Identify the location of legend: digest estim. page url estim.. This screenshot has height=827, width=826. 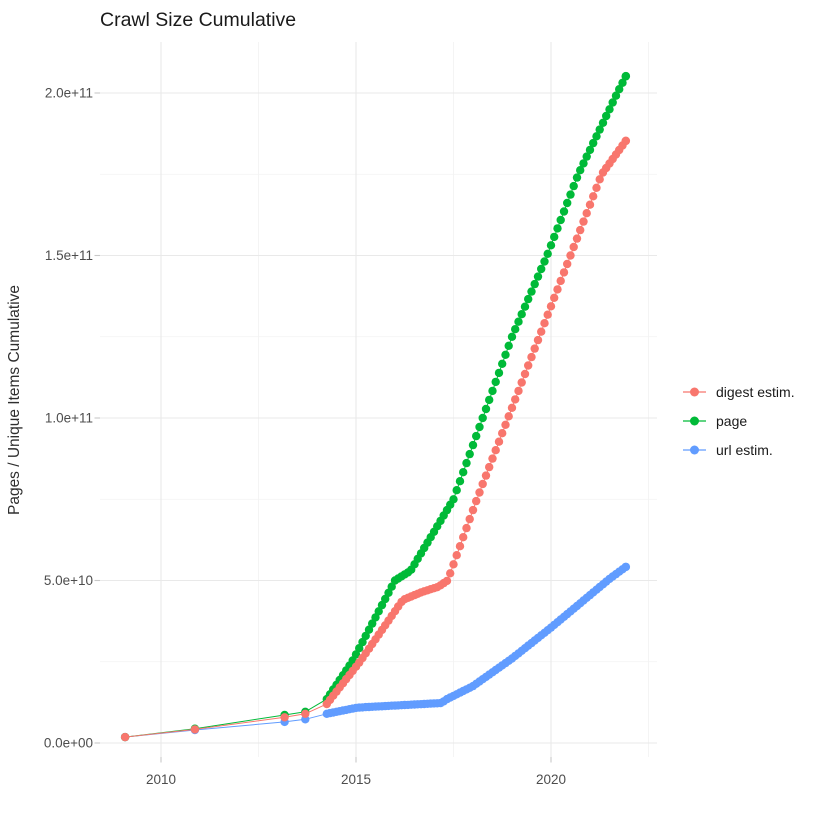
(739, 421).